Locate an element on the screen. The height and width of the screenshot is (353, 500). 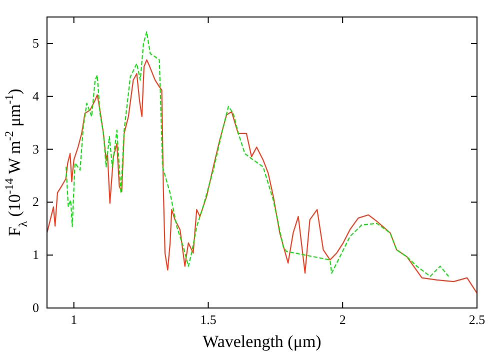
y-tick-label: 2 is located at coordinates (35, 202).